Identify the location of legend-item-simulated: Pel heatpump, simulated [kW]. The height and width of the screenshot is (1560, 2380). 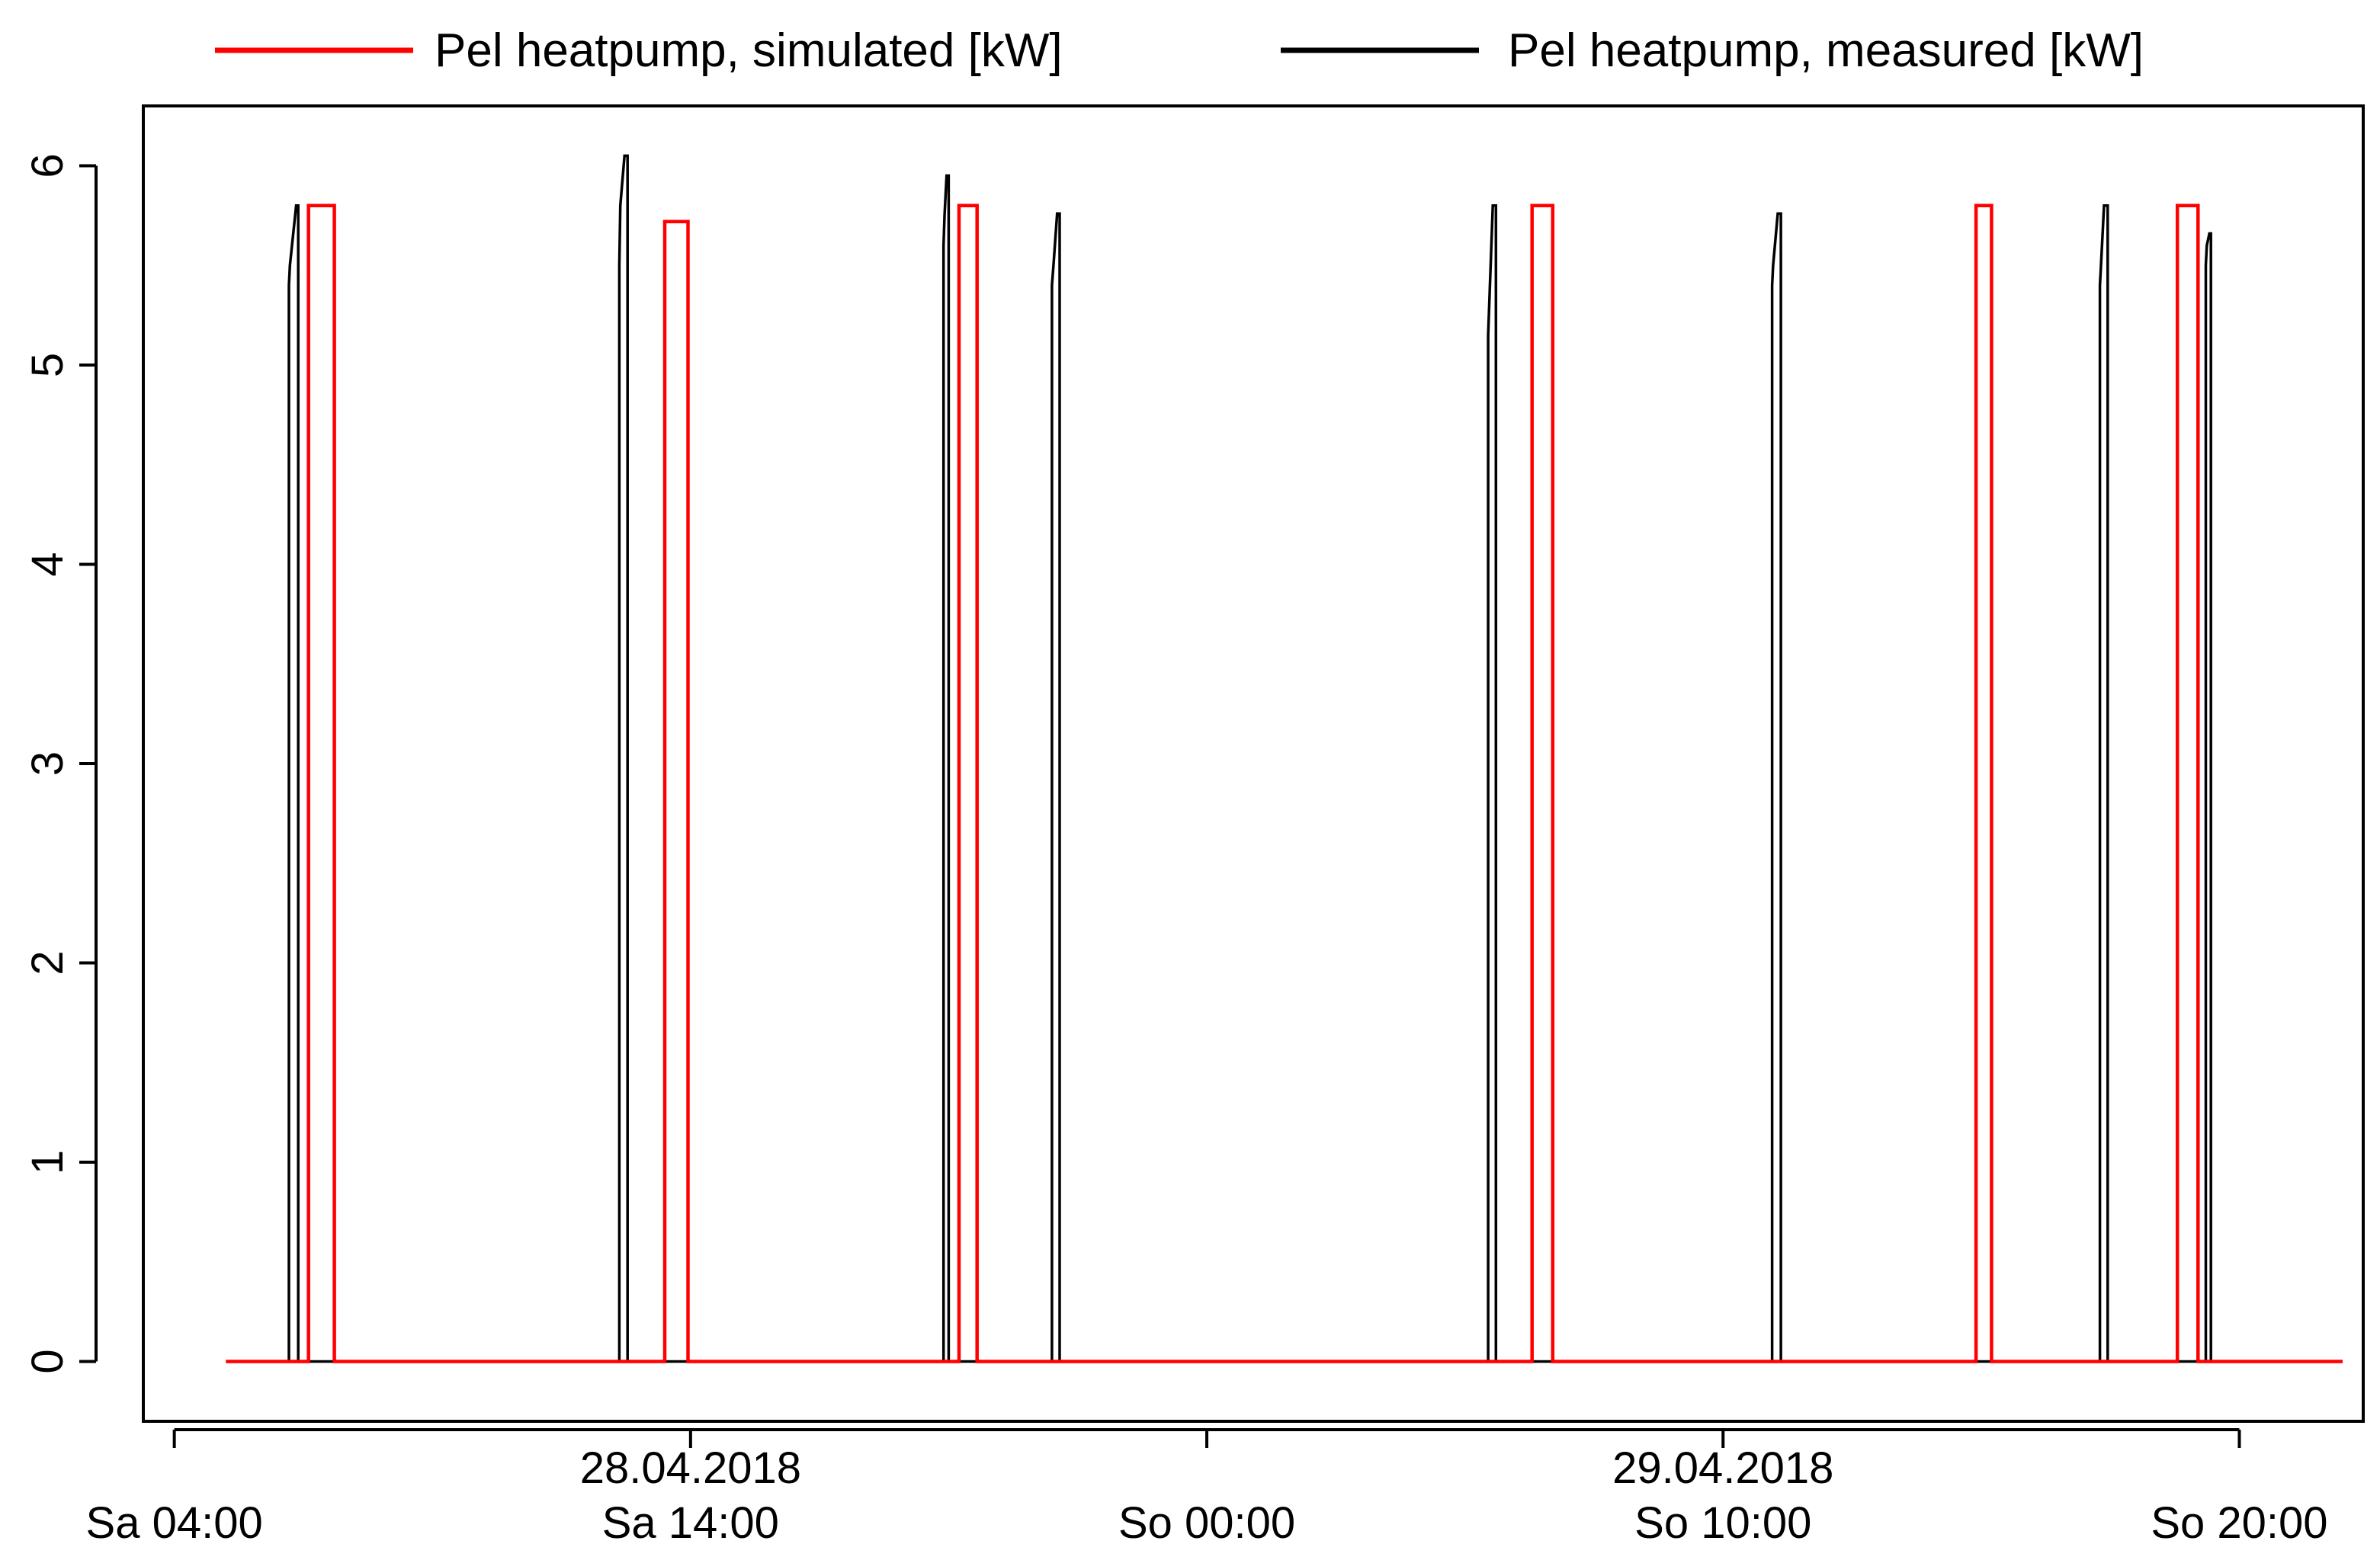
(639, 50).